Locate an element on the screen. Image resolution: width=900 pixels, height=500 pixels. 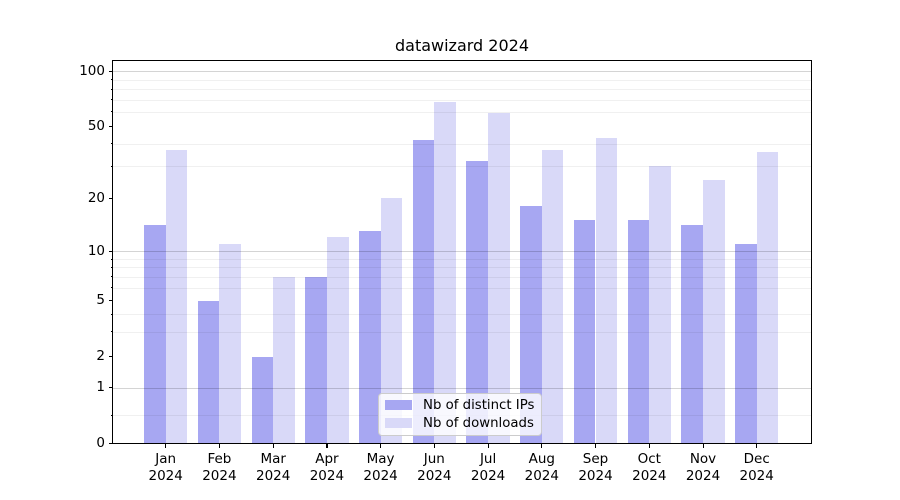
x-tick-label: Jan 2024 is located at coordinates (166, 467).